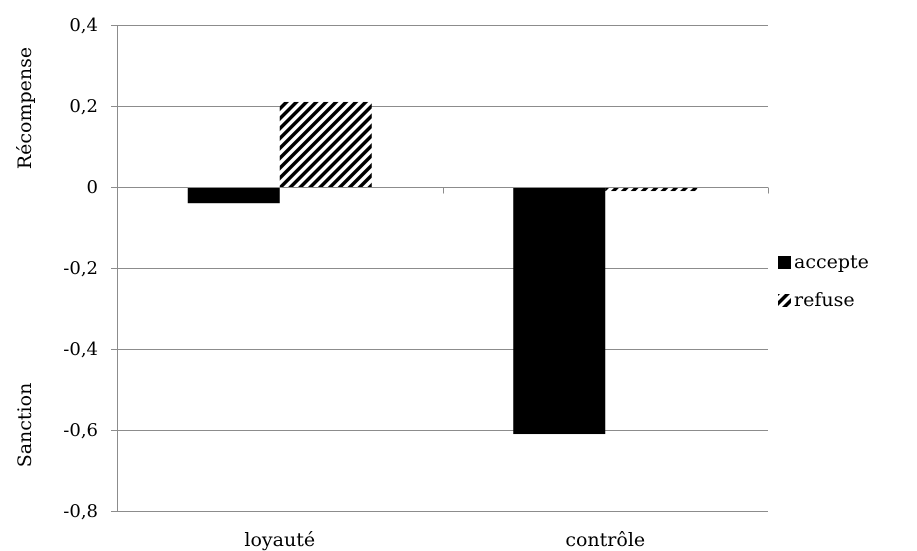 Image resolution: width=917 pixels, height=551 pixels. I want to click on y-tick-labels: 0,4 0,2 0 -0,2 -0,4 -0,6 -0,8, so click(80, 268).